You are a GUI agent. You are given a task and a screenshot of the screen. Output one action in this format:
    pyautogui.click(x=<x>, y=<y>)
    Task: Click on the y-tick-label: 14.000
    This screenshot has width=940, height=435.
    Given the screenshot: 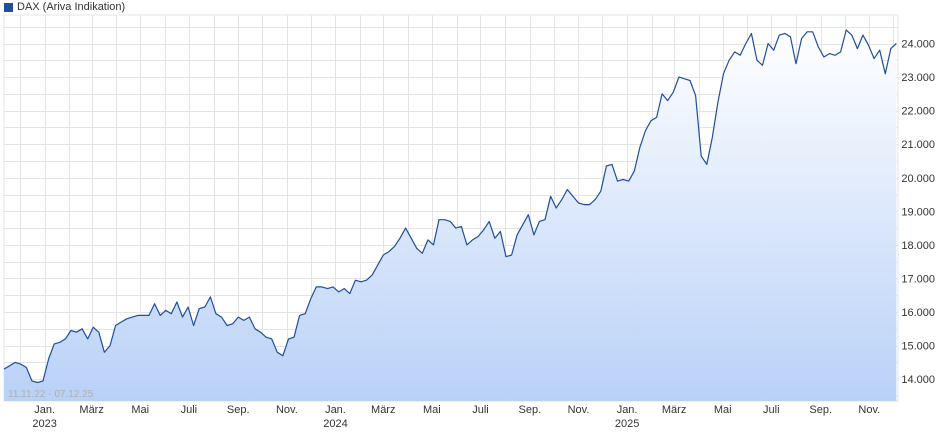 What is the action you would take?
    pyautogui.click(x=918, y=380)
    